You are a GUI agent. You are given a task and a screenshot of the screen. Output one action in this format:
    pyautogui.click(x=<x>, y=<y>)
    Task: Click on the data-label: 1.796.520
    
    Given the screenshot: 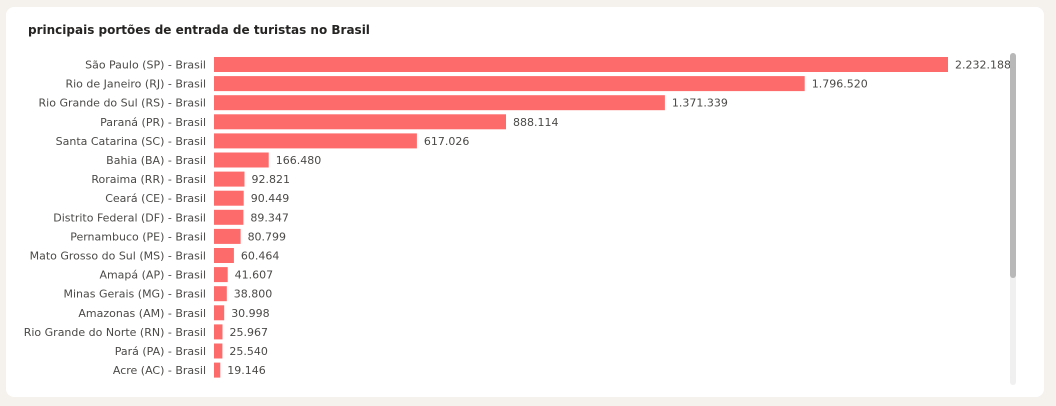 What is the action you would take?
    pyautogui.click(x=840, y=84)
    